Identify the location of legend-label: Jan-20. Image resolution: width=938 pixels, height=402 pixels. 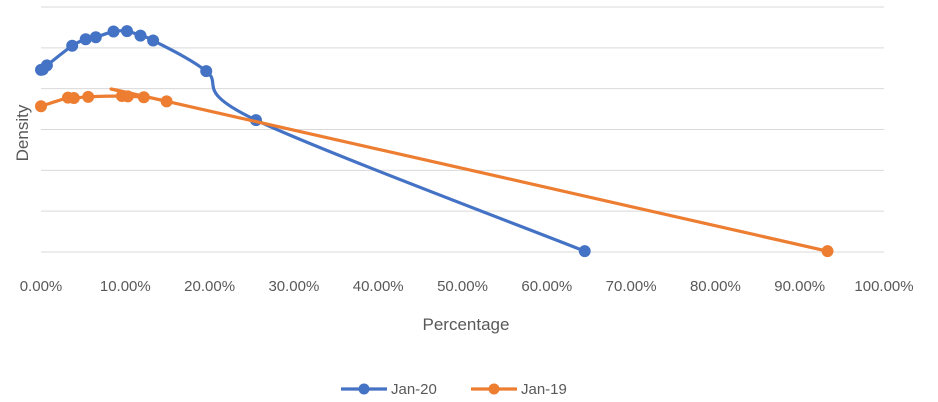
(414, 389).